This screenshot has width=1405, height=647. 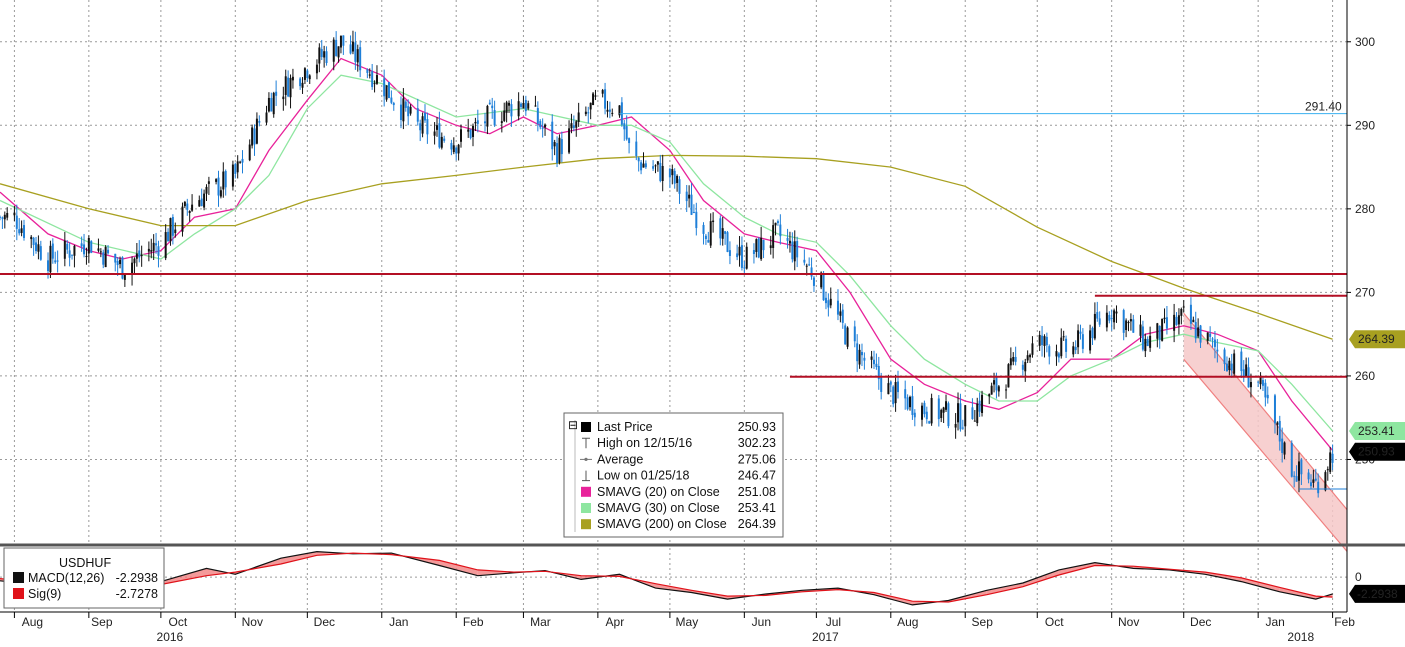 What do you see at coordinates (1344, 622) in the screenshot?
I see `x-tick-label: Feb` at bounding box center [1344, 622].